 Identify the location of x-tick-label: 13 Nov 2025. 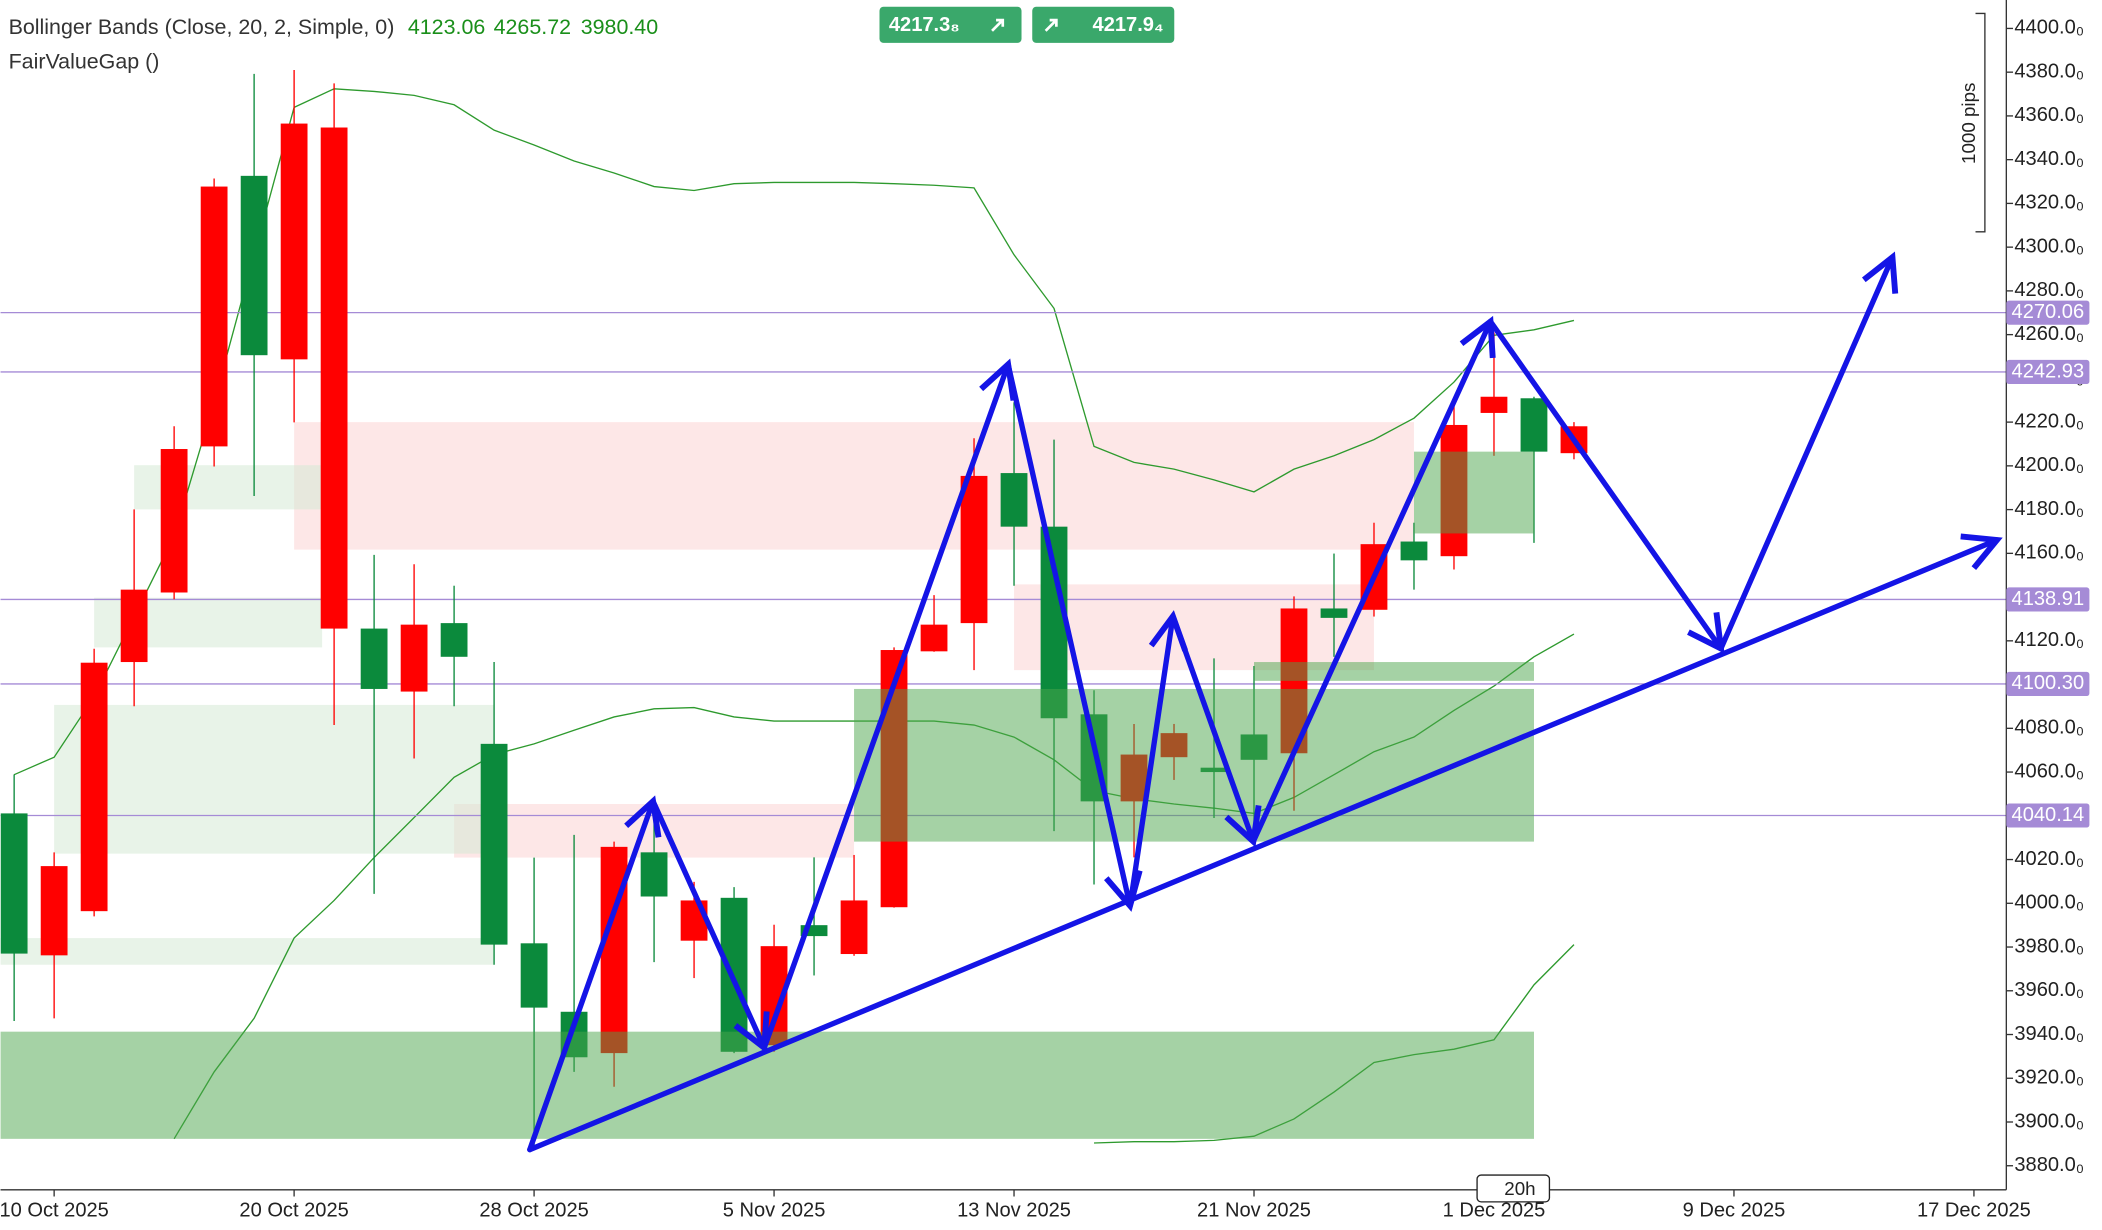
(1014, 1211).